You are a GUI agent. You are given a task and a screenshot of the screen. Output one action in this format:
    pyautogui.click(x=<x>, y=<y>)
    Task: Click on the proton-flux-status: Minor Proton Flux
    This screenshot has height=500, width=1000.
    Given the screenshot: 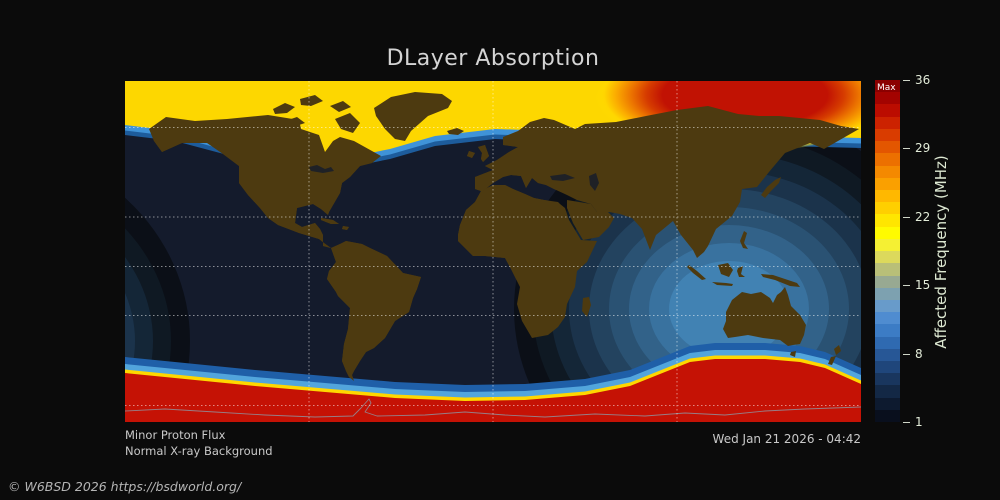 What is the action you would take?
    pyautogui.click(x=175, y=435)
    